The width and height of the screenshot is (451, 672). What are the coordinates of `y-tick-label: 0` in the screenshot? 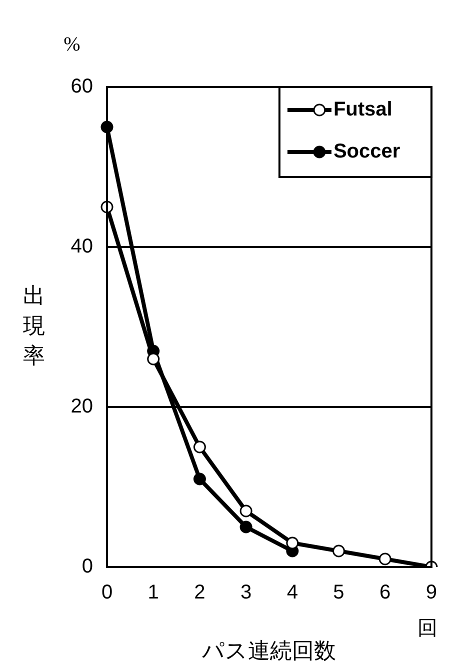 It's located at (87, 567).